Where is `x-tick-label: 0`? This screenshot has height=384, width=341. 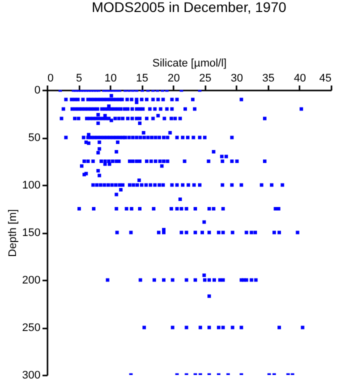 x-tick-label: 0 is located at coordinates (51, 78).